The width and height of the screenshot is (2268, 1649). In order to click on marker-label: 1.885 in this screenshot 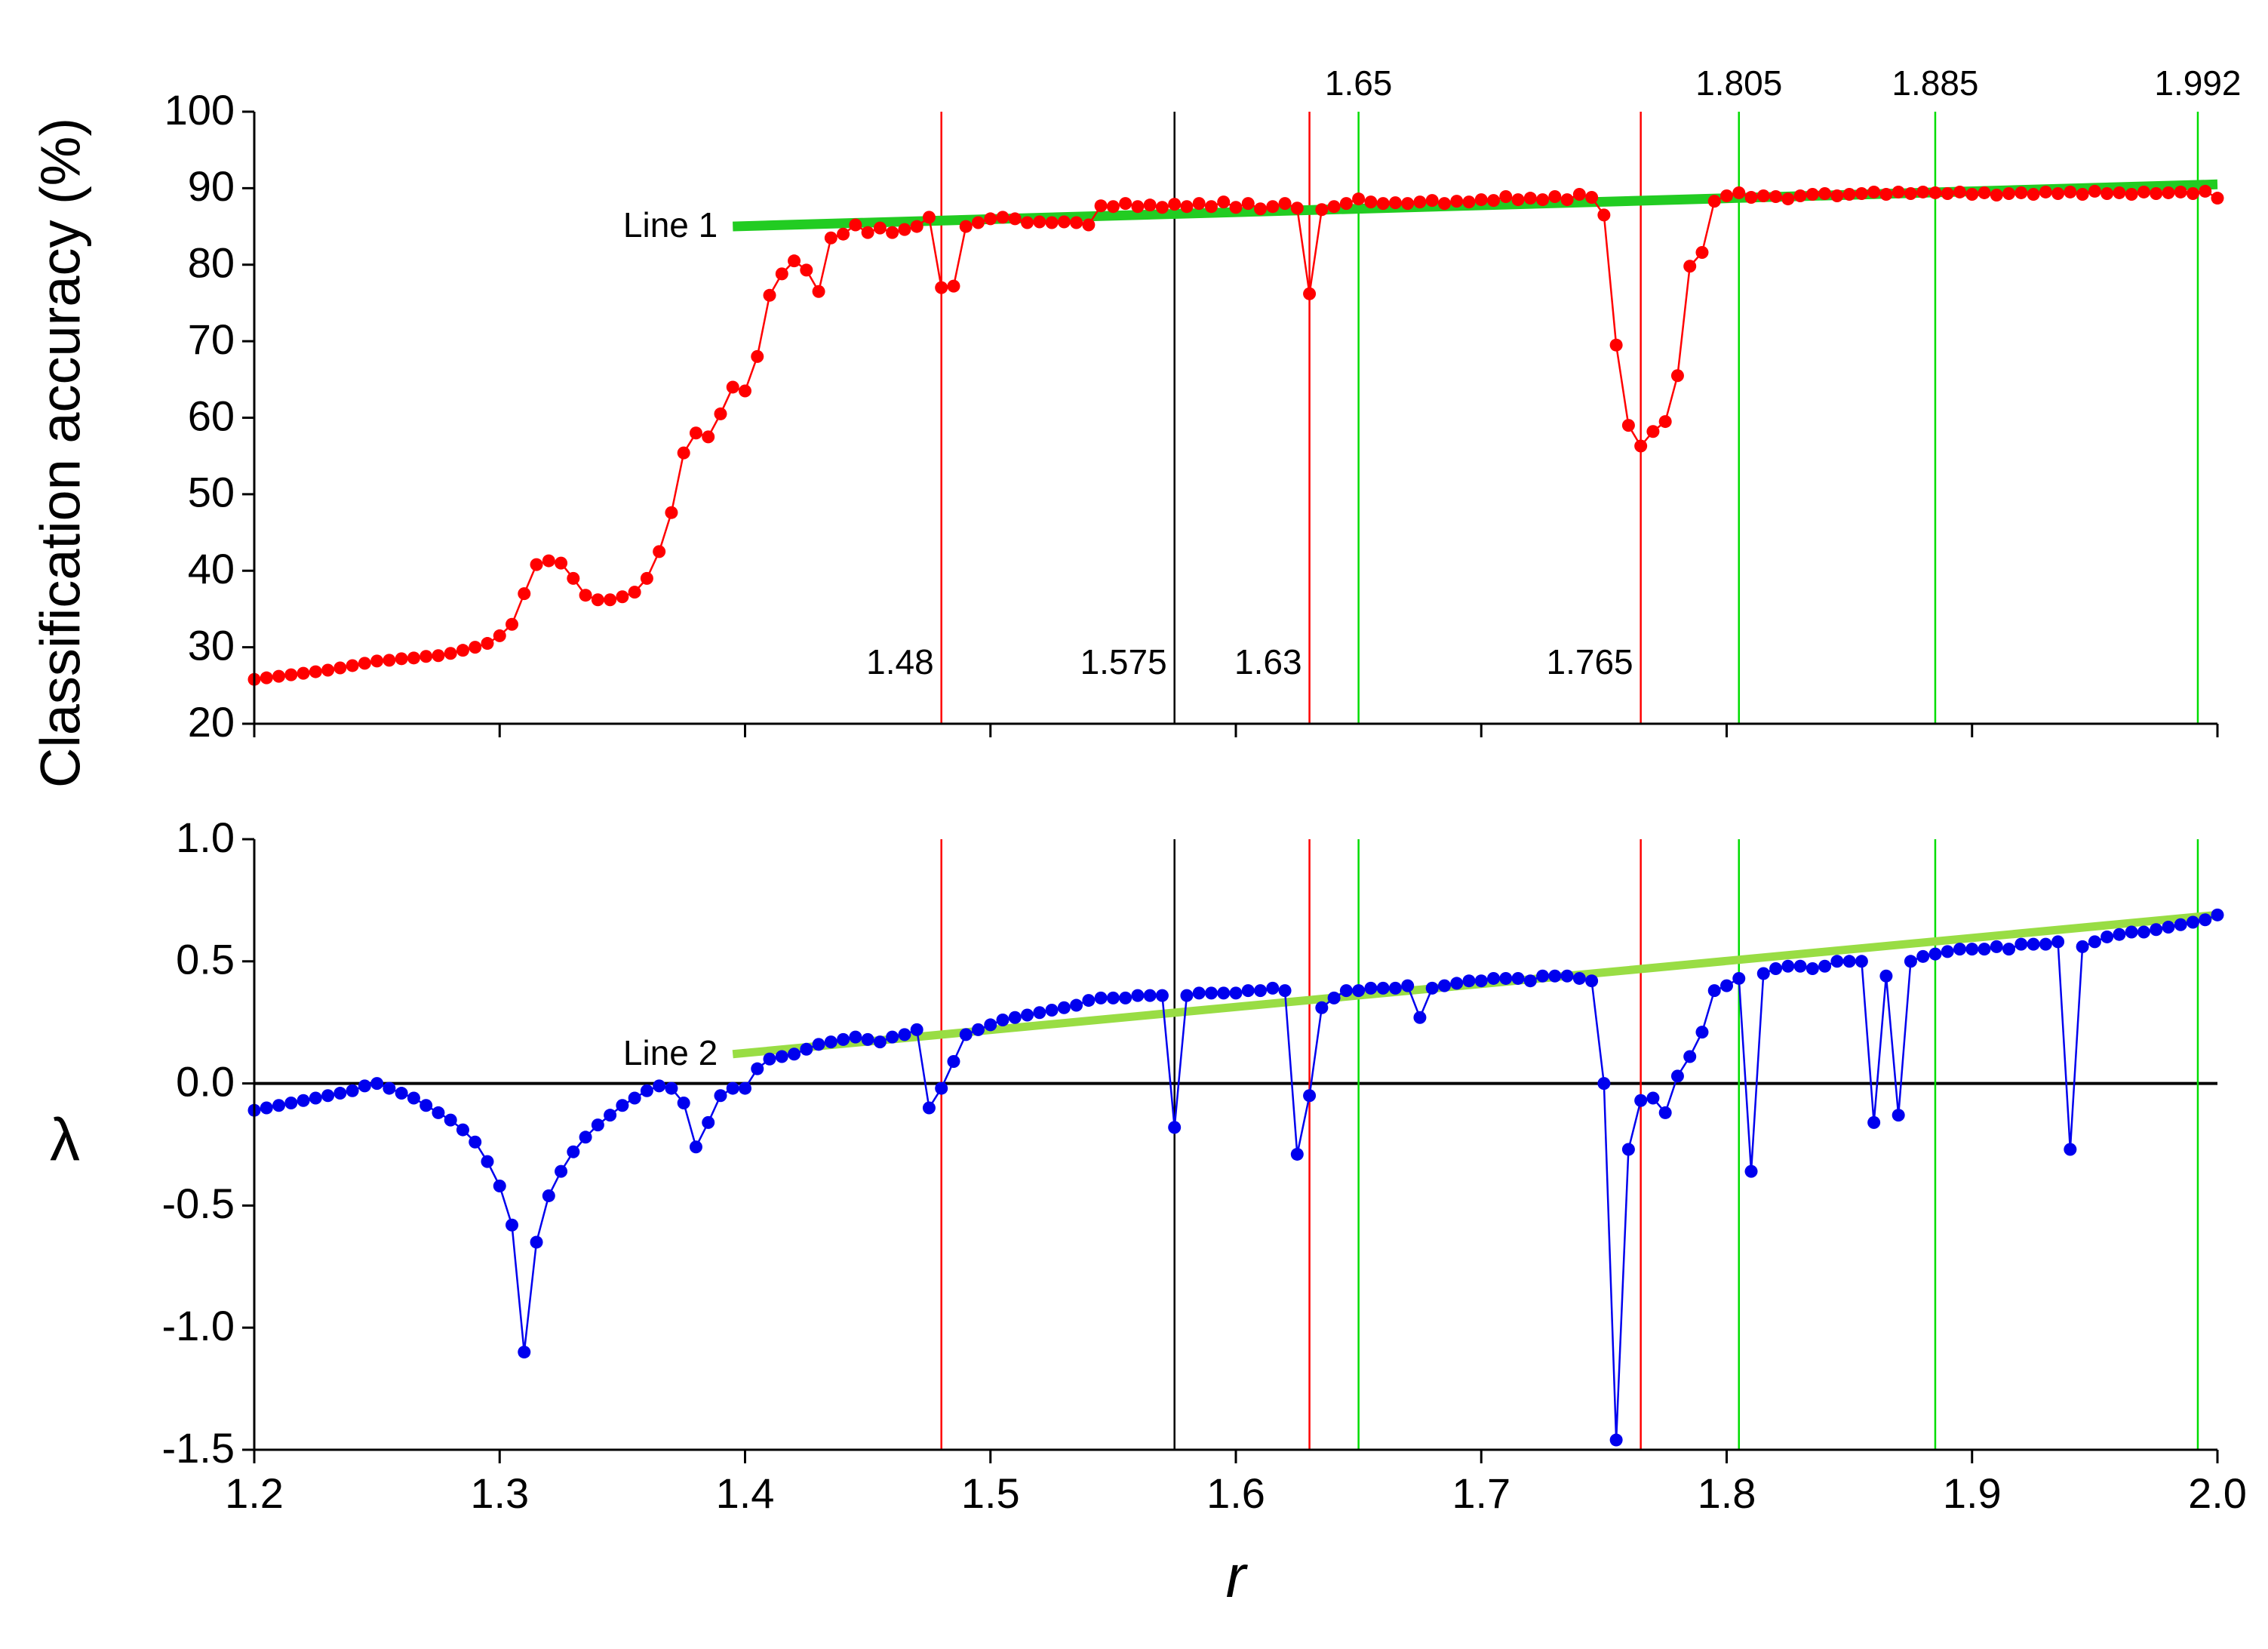, I will do `click(1935, 83)`.